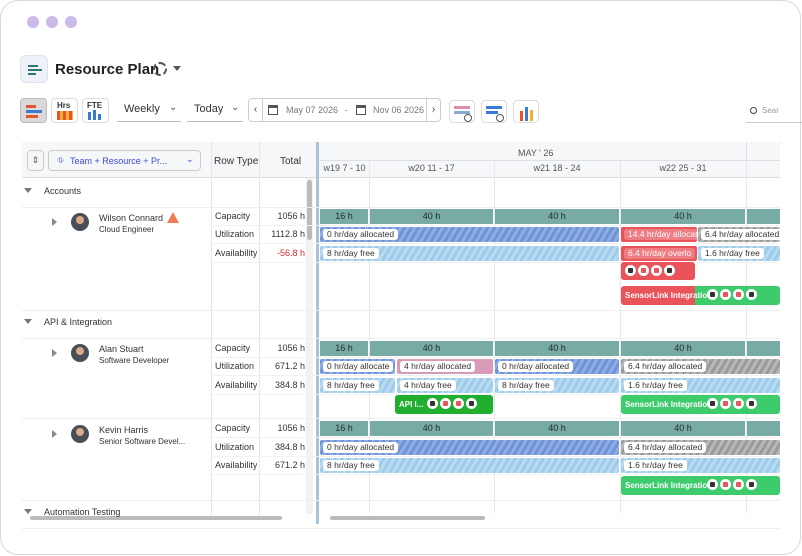 This screenshot has width=802, height=556. I want to click on end-date: Nov 06 2026, so click(399, 110).